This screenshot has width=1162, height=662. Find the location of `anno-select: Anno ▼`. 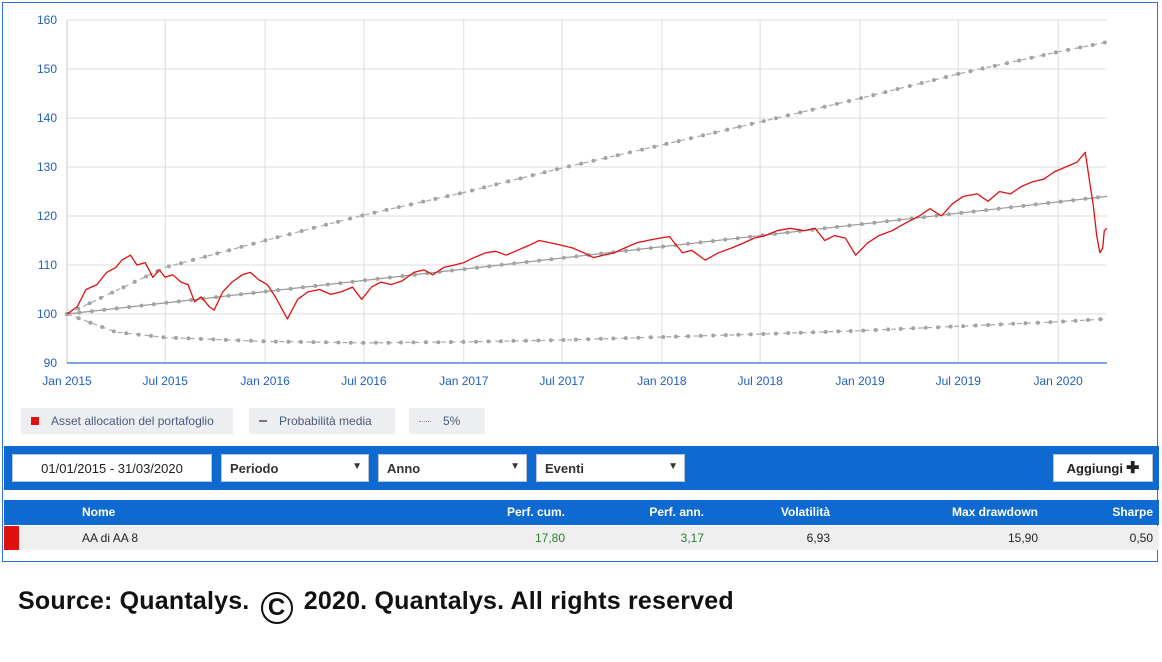

anno-select: Anno ▼ is located at coordinates (452, 468).